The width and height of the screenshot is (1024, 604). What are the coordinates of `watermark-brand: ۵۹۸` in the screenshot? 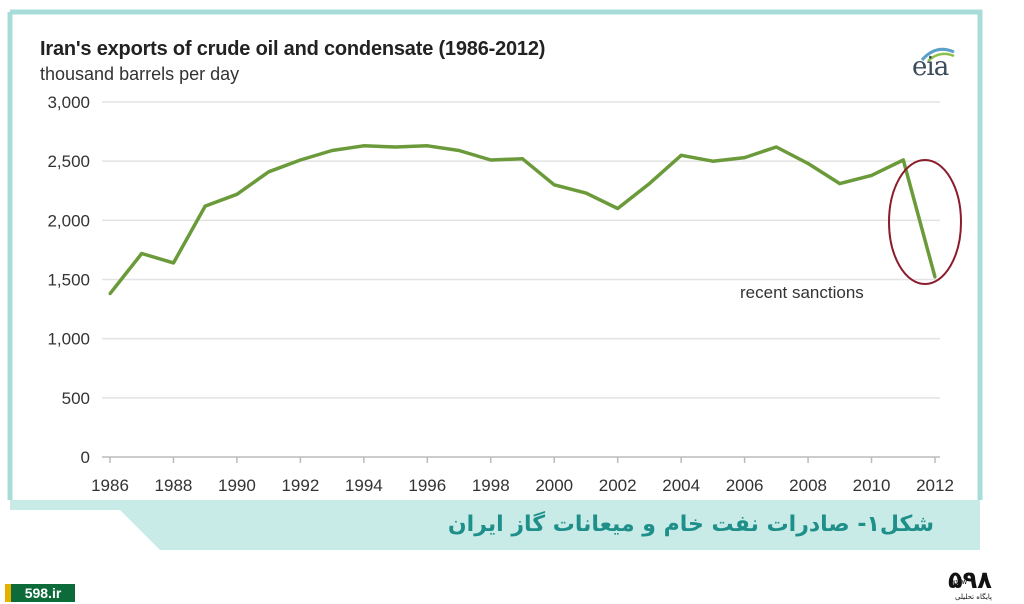 It's located at (970, 580).